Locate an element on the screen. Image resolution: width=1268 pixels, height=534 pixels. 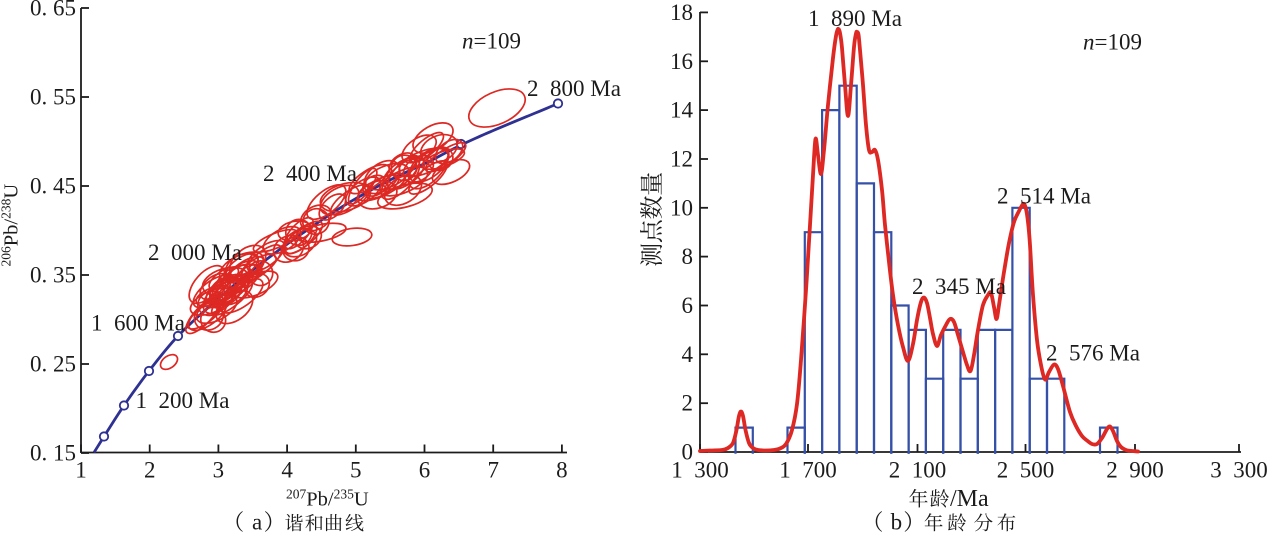
svg-text: 2 400 Ma is located at coordinates (310, 173).